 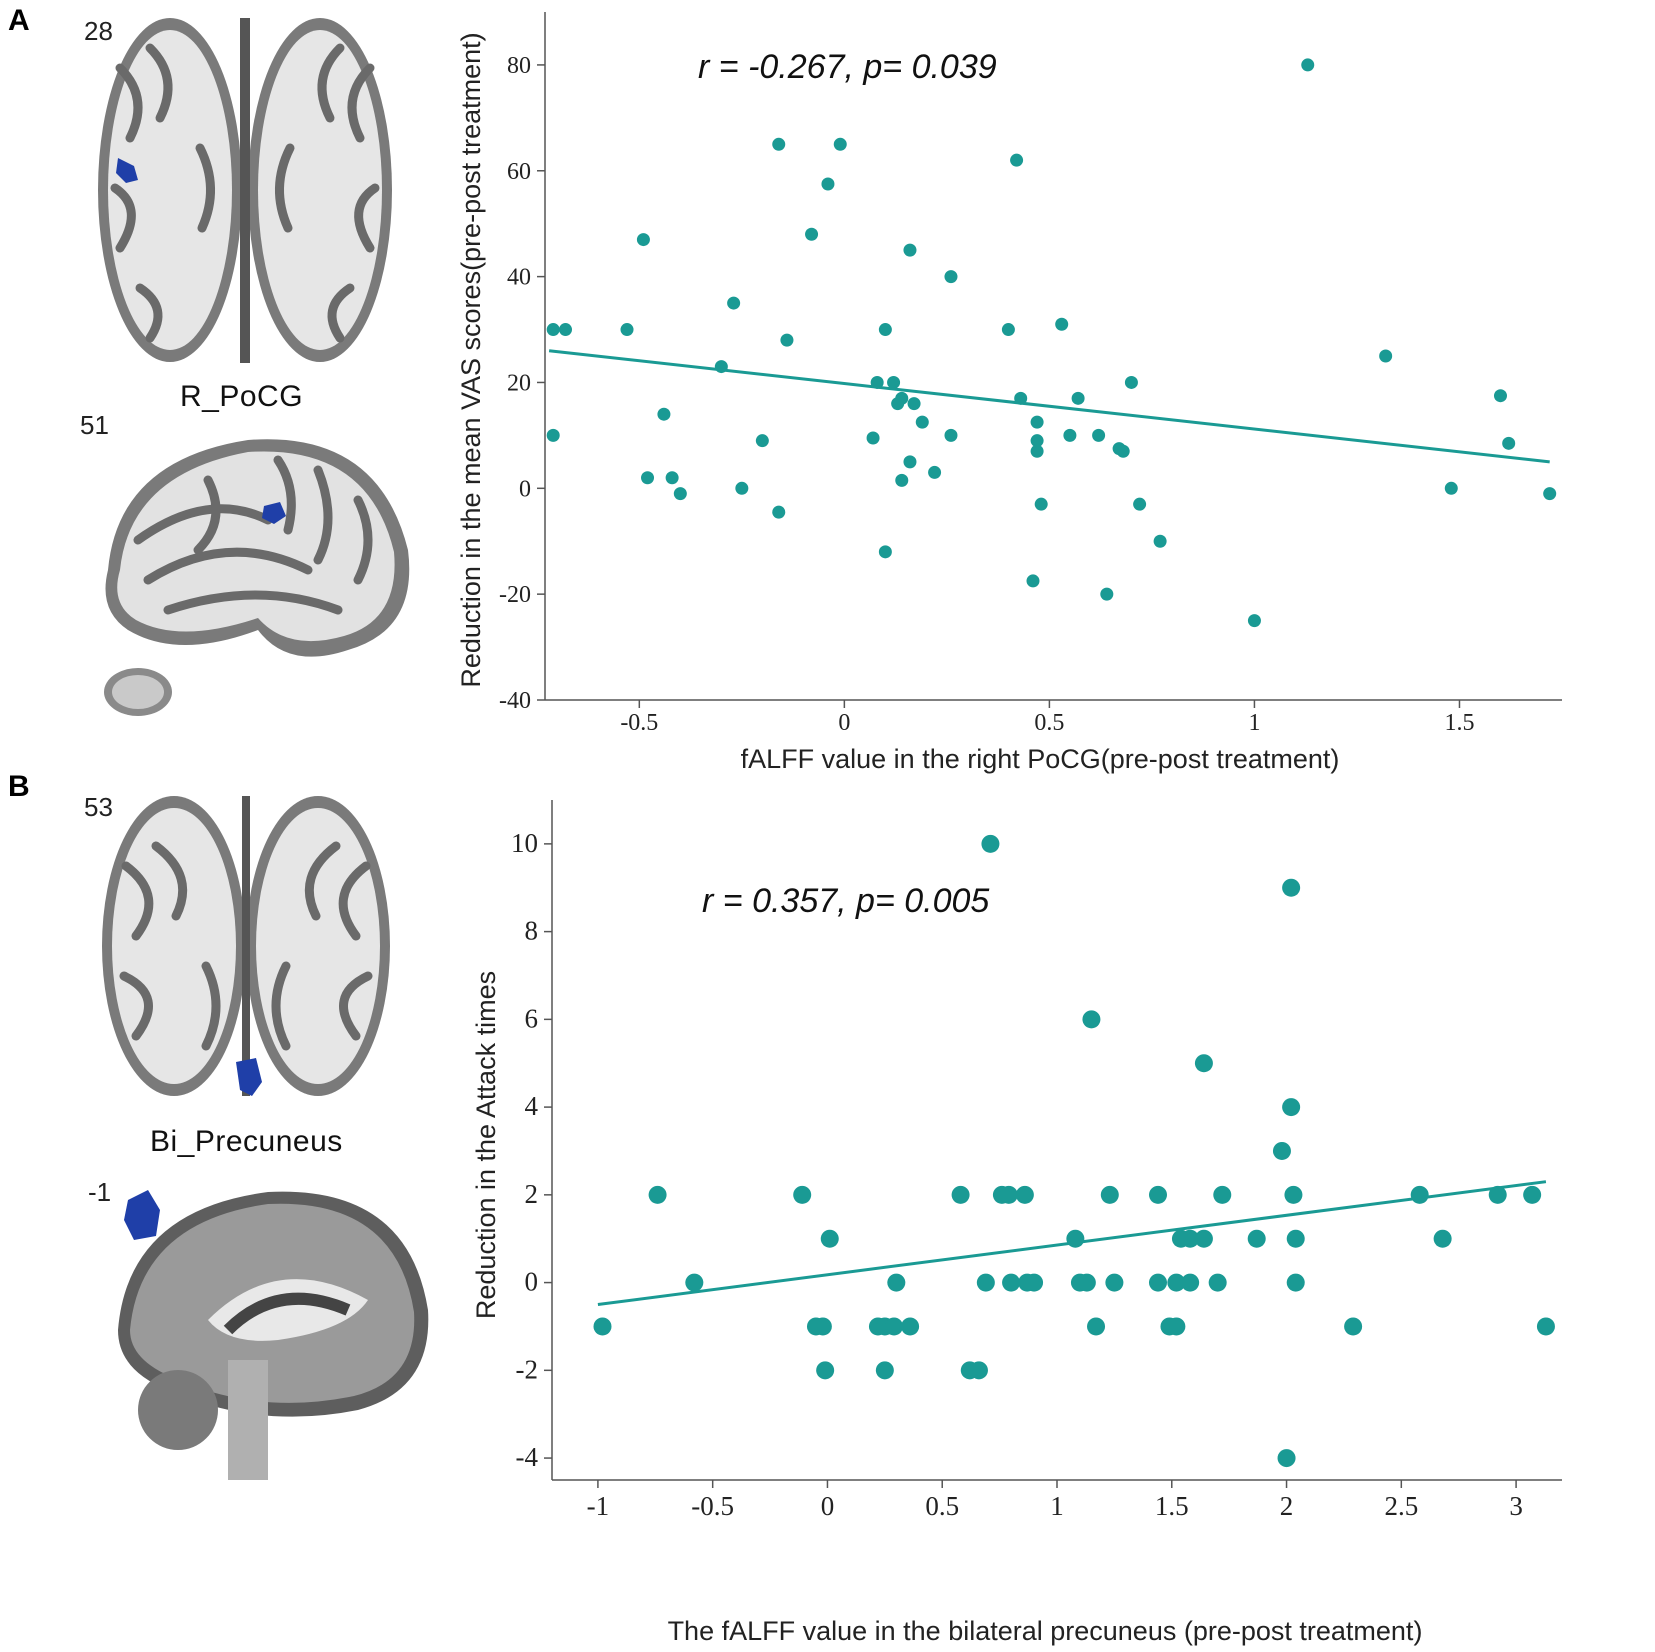 I want to click on axial-brain-slice-b, so click(x=246, y=946).